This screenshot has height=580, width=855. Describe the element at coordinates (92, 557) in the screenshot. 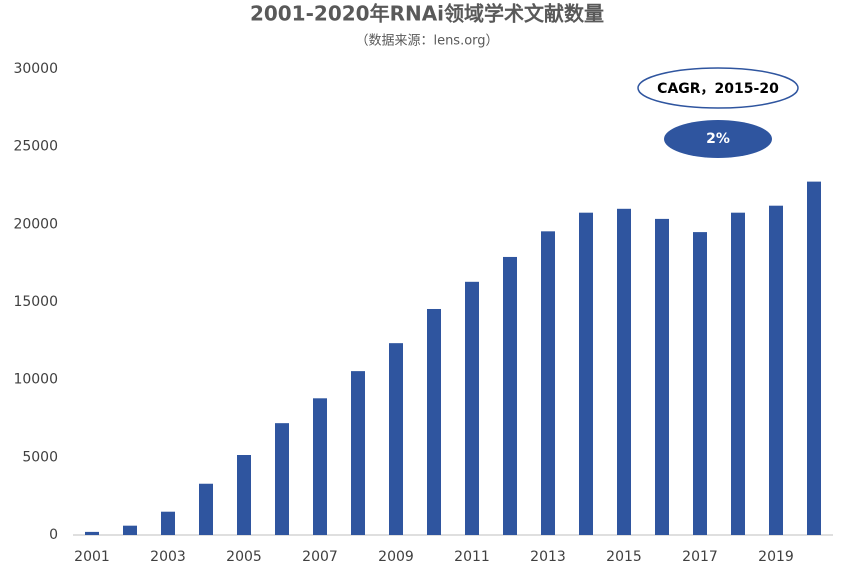

I see `x-tick-label: 2001` at that location.